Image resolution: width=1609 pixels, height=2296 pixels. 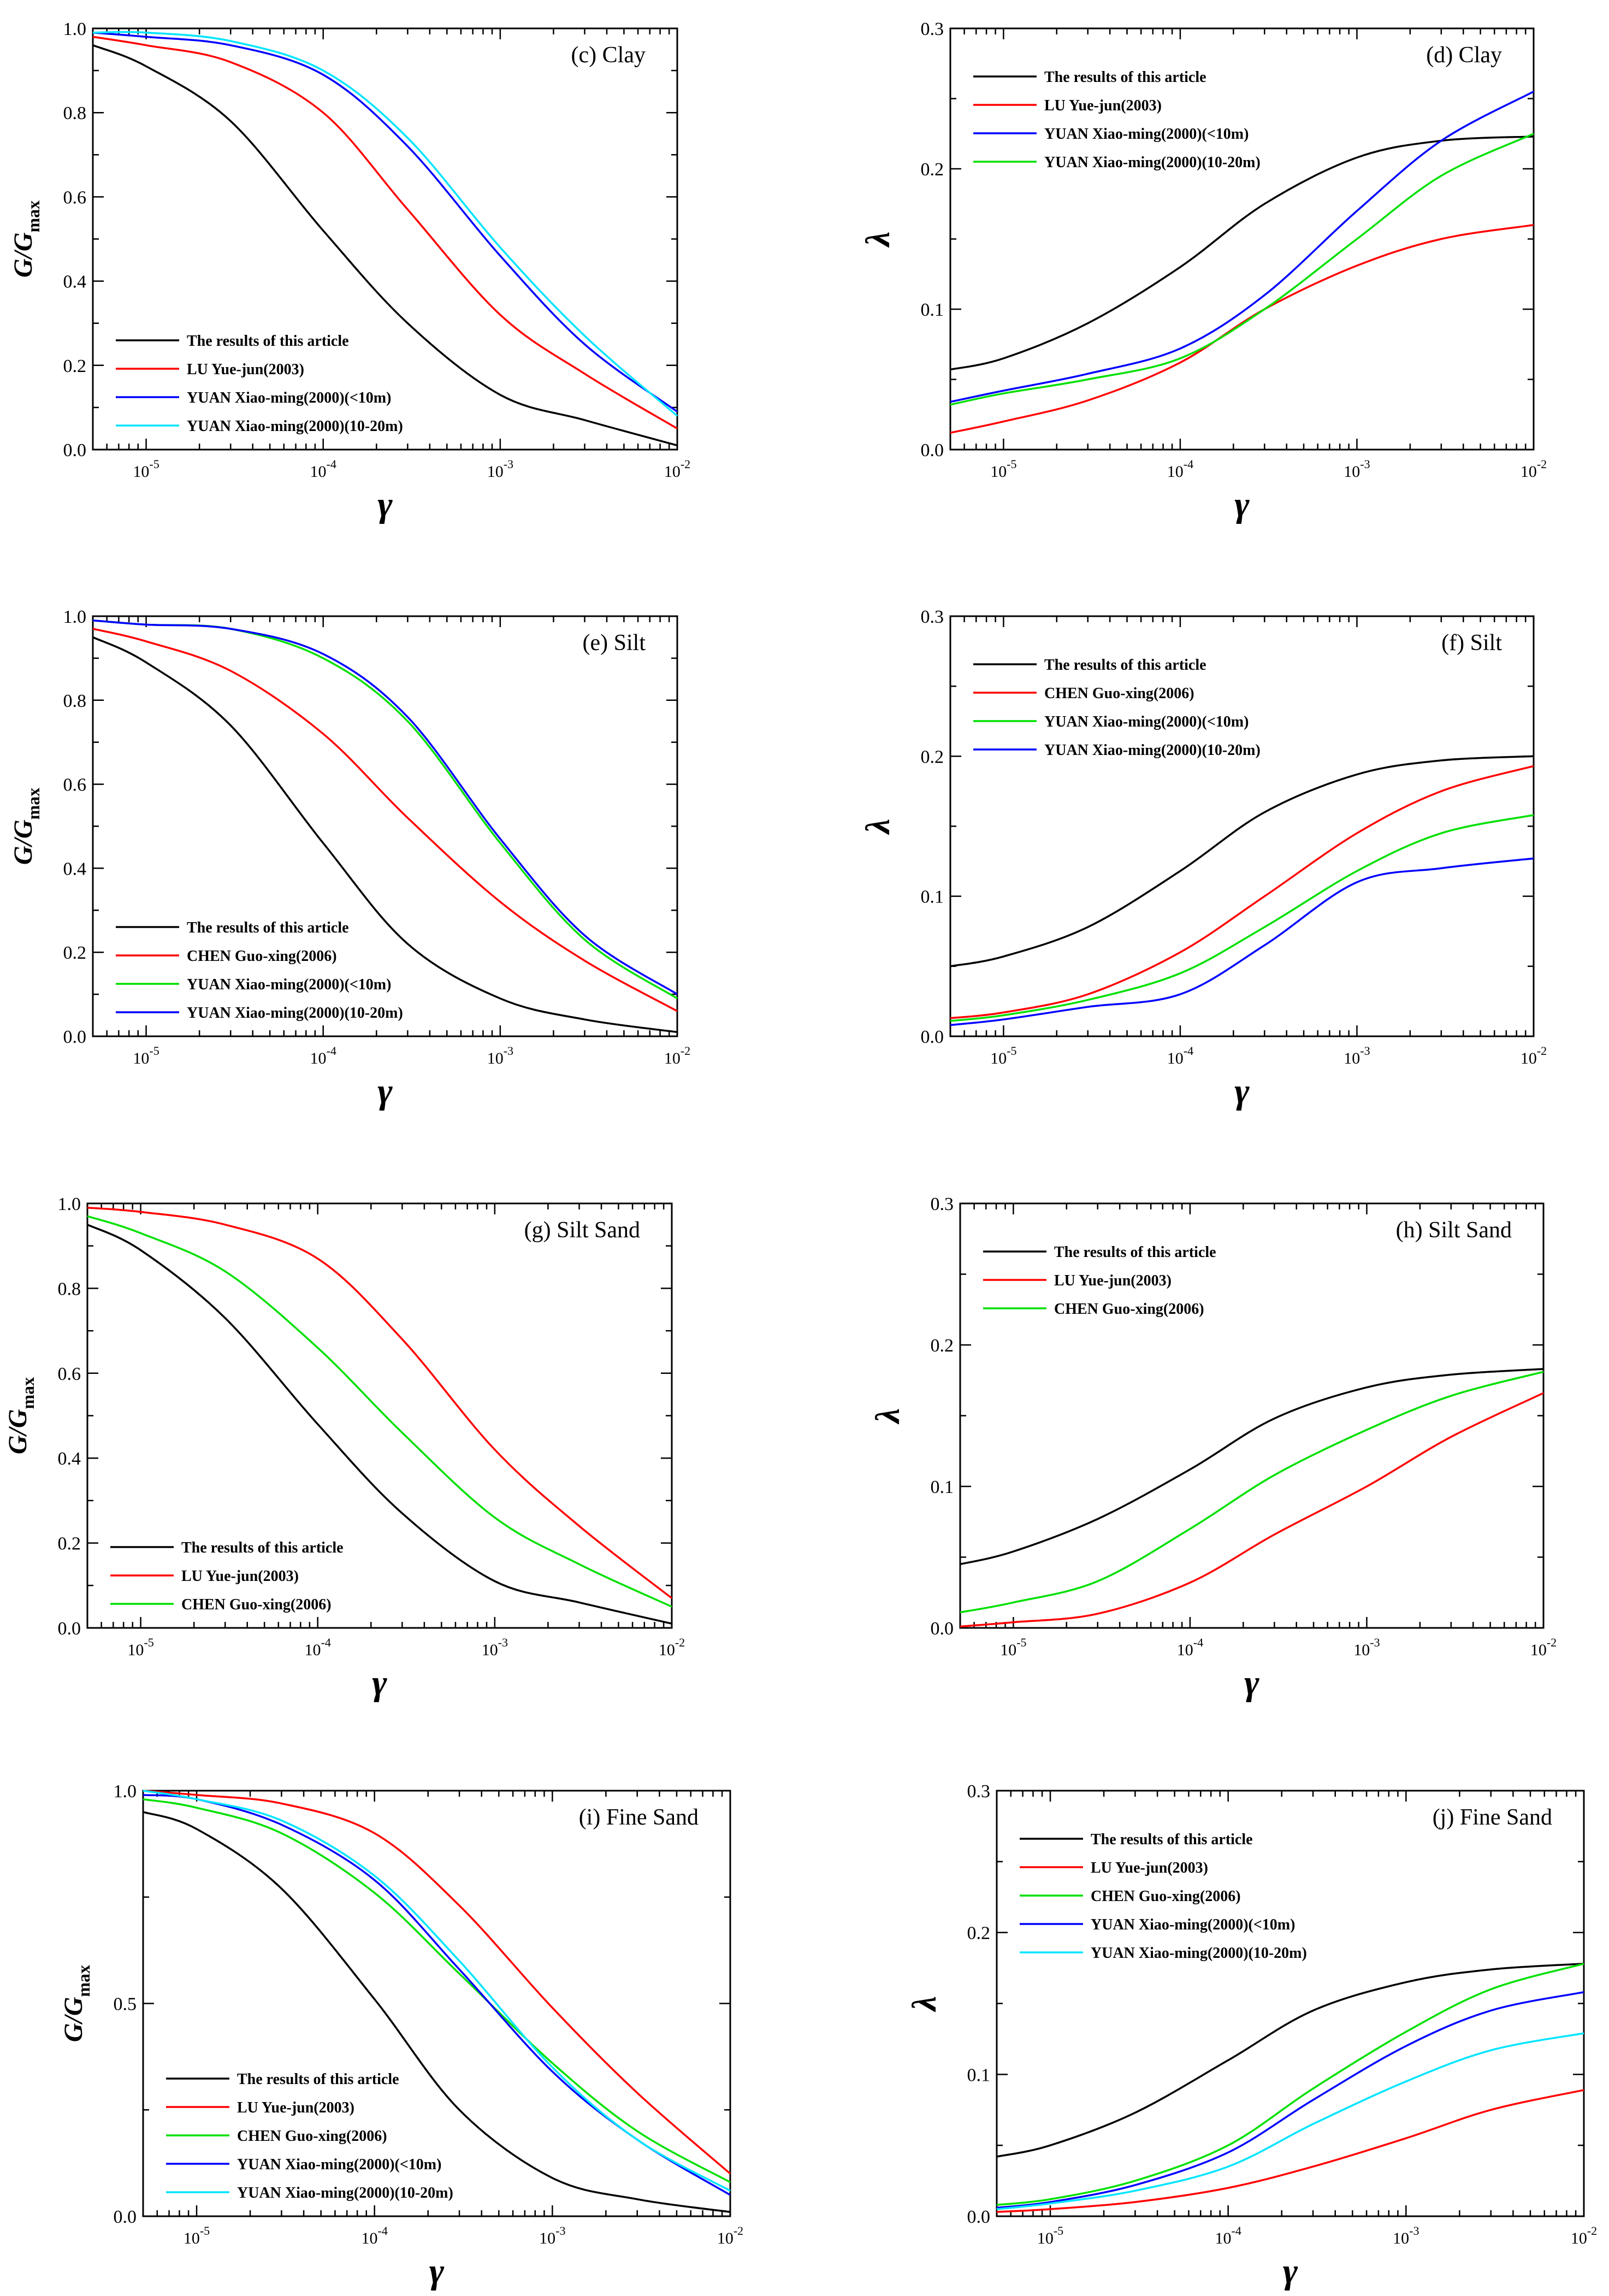 What do you see at coordinates (1290, 2271) in the screenshot?
I see `x-axis-label: γ` at bounding box center [1290, 2271].